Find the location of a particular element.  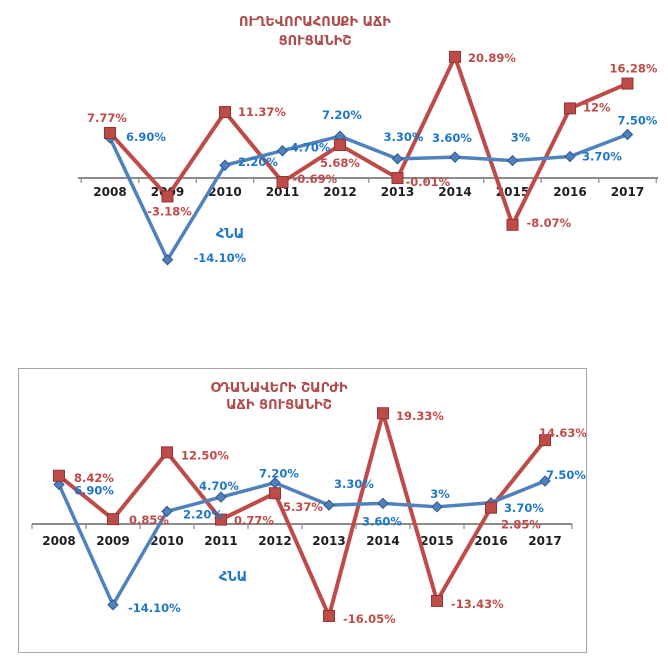

data-label: 11.37% is located at coordinates (262, 112).